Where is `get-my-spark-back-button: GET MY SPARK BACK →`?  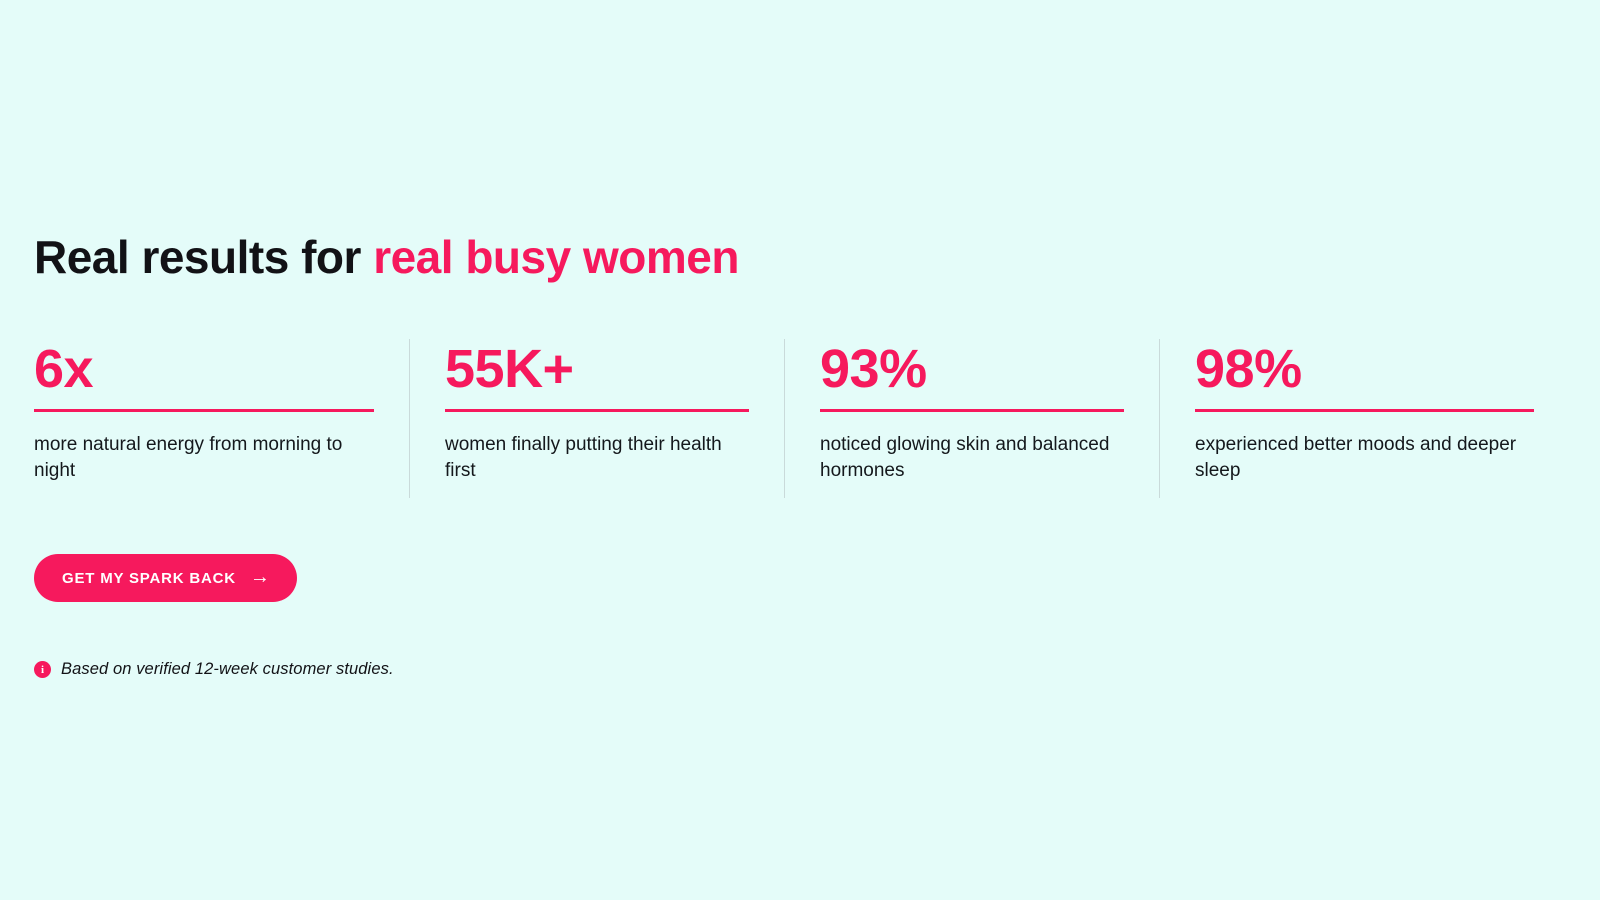
get-my-spark-back-button: GET MY SPARK BACK → is located at coordinates (165, 578).